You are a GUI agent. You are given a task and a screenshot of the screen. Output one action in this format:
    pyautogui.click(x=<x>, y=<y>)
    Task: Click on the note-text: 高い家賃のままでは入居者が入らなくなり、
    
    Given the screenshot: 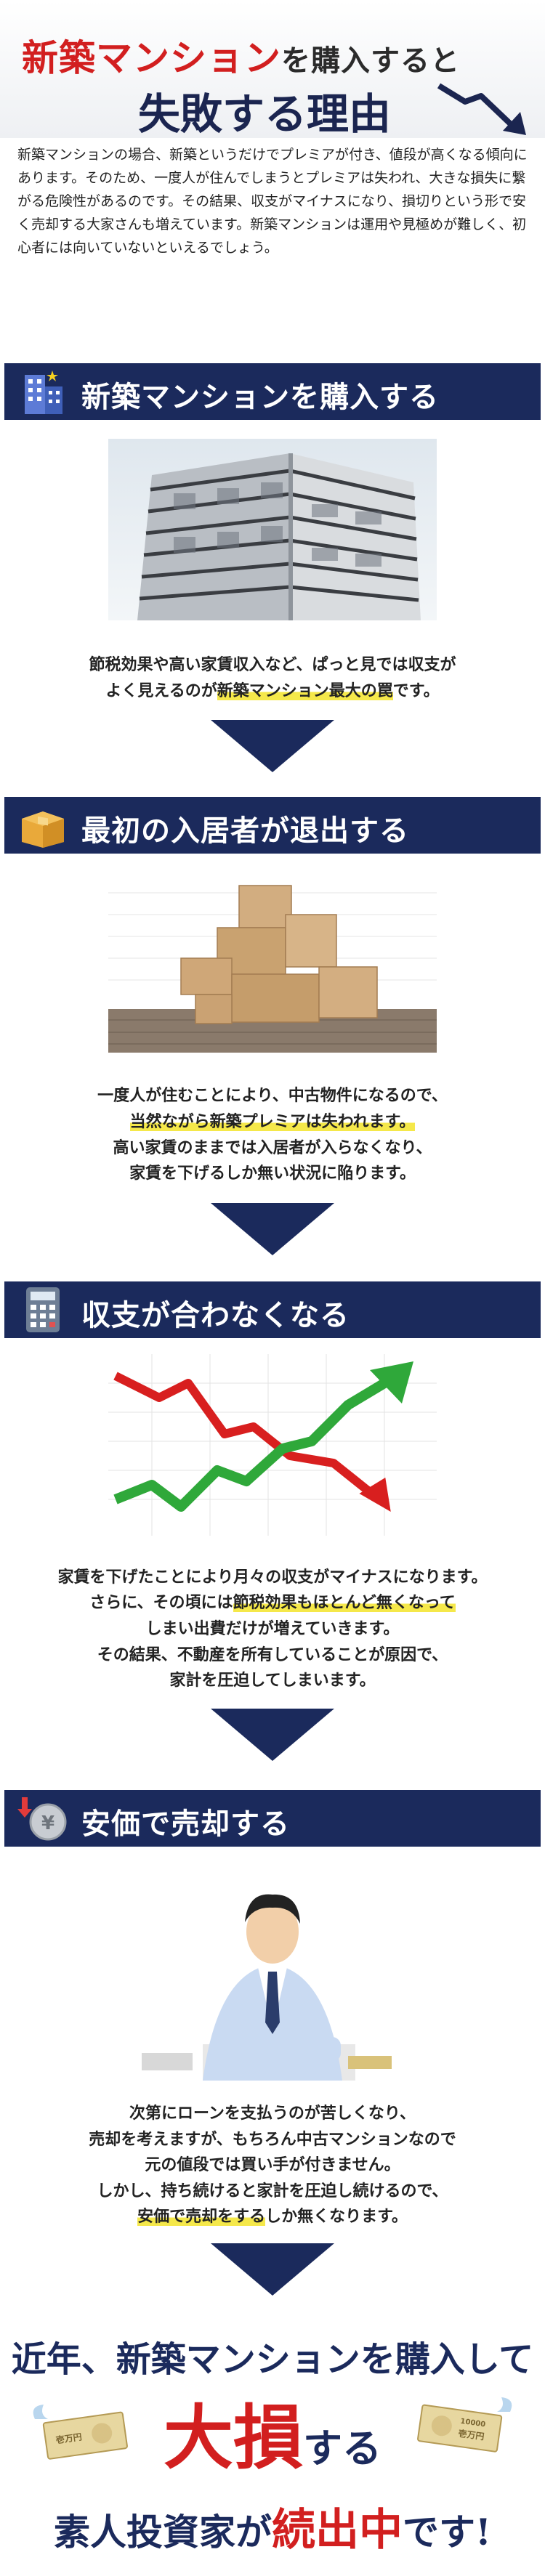 What is the action you would take?
    pyautogui.click(x=272, y=1147)
    